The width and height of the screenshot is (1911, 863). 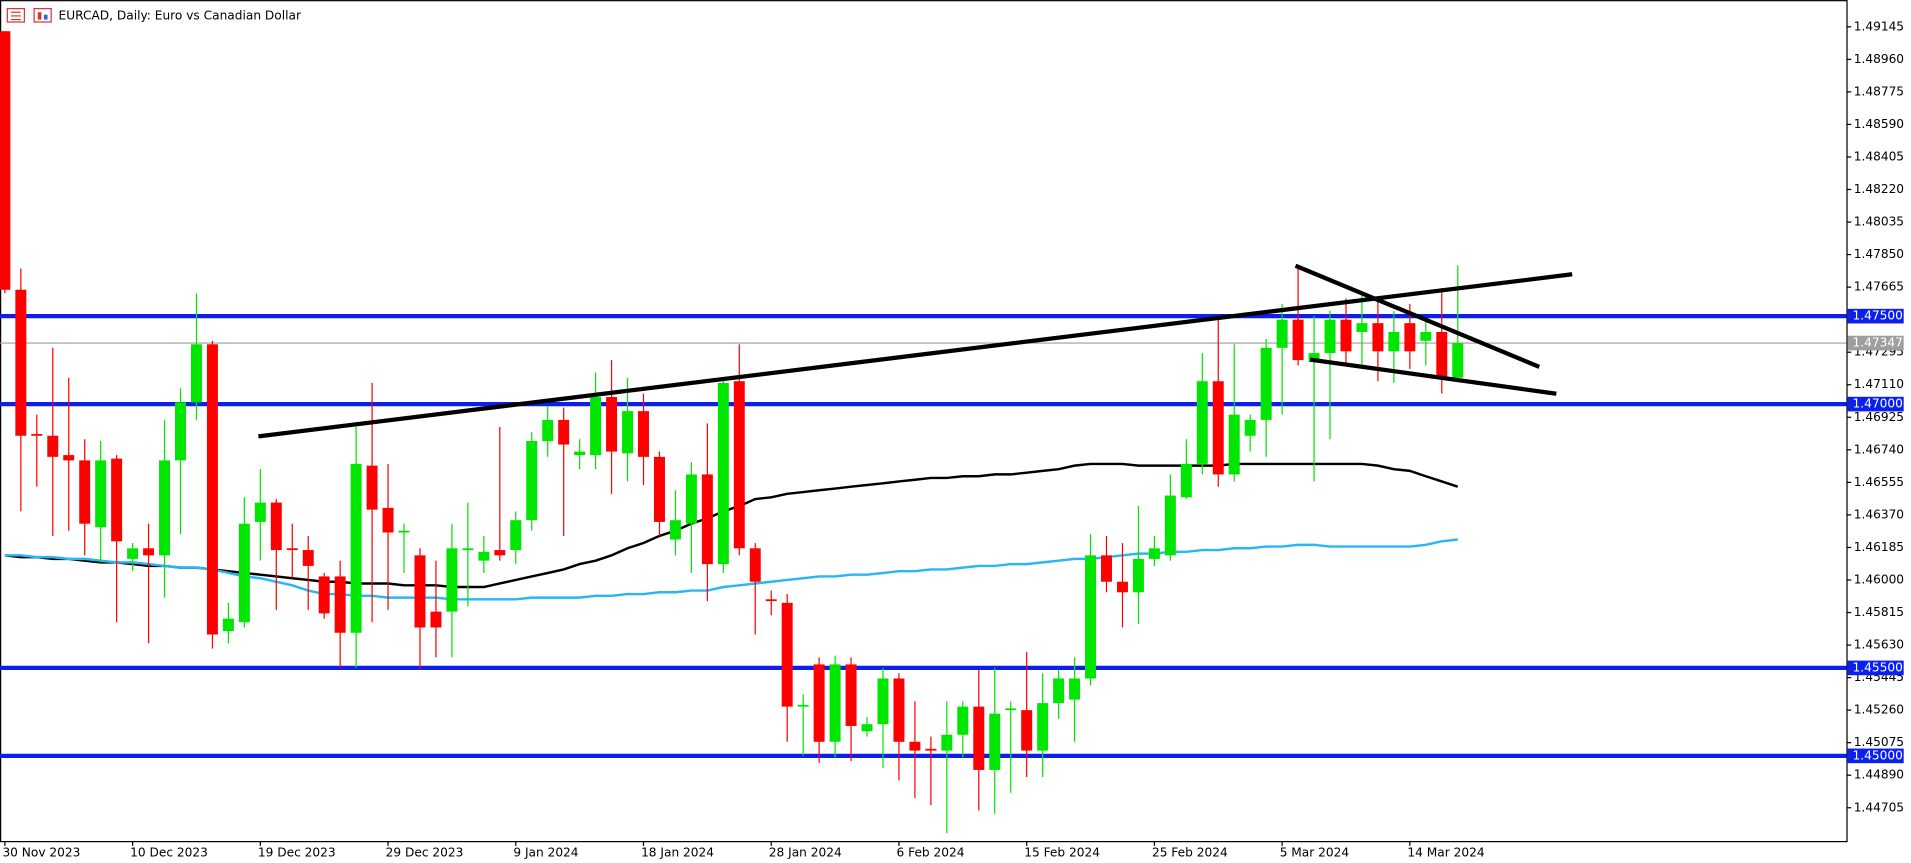 I want to click on x-tick-label: 15 Feb 2024, so click(x=1062, y=853).